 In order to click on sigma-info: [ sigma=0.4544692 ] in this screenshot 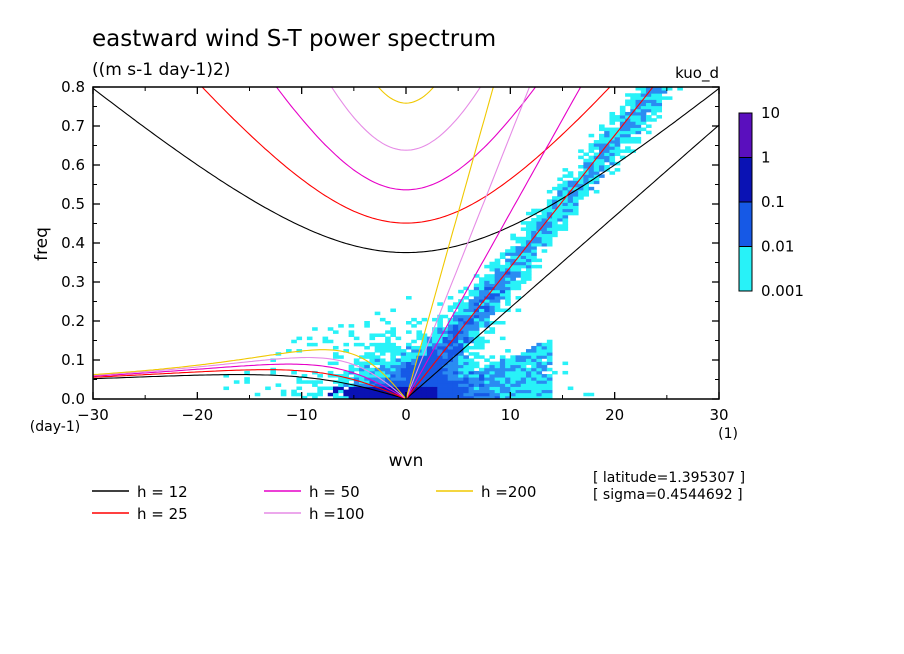, I will do `click(668, 495)`.